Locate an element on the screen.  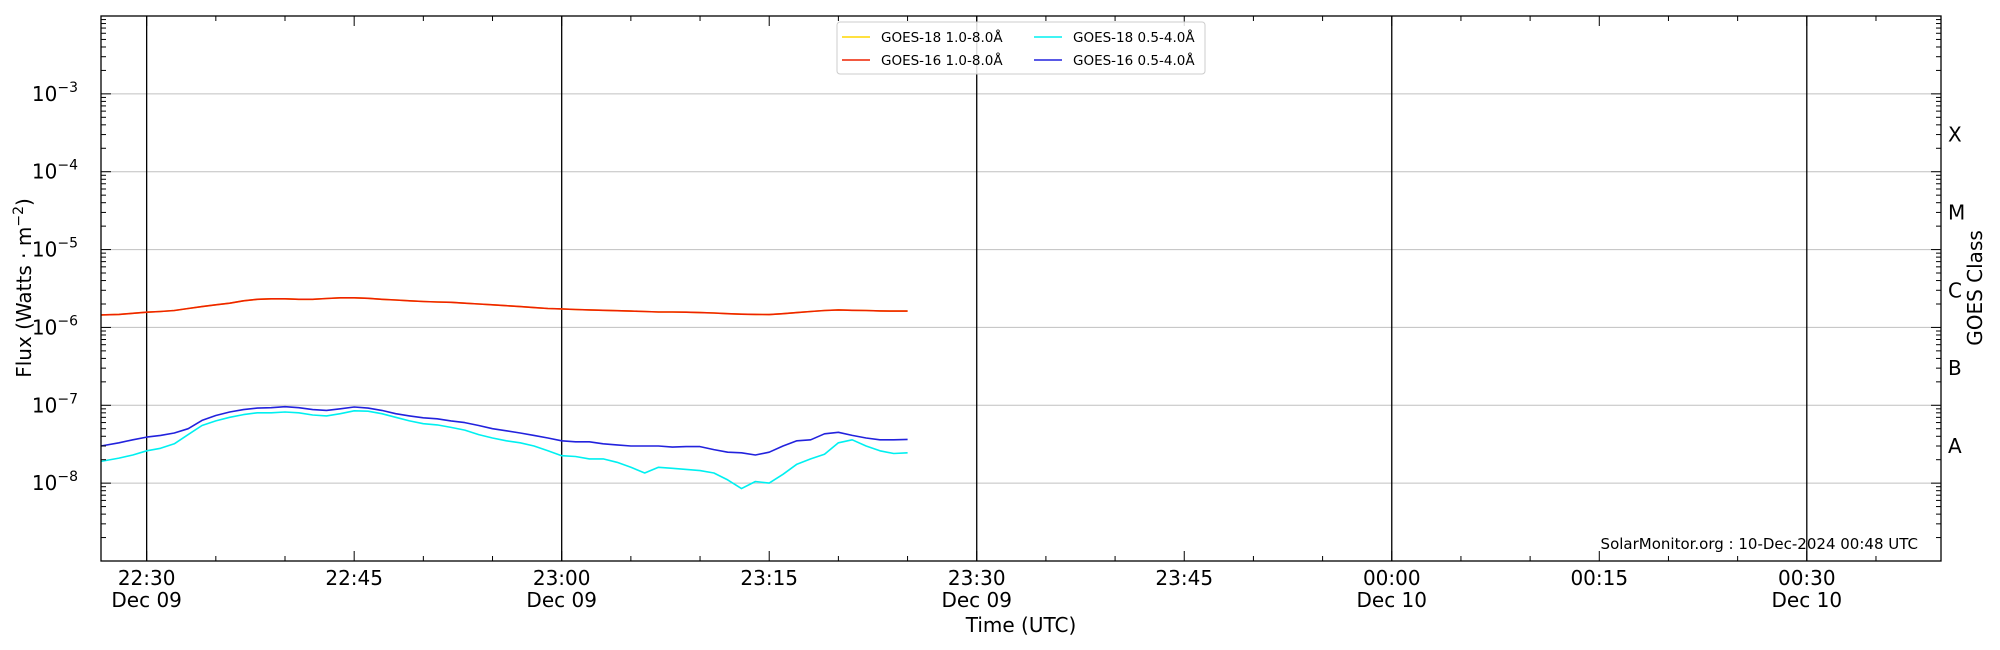
series-layer is located at coordinates (504, 393).